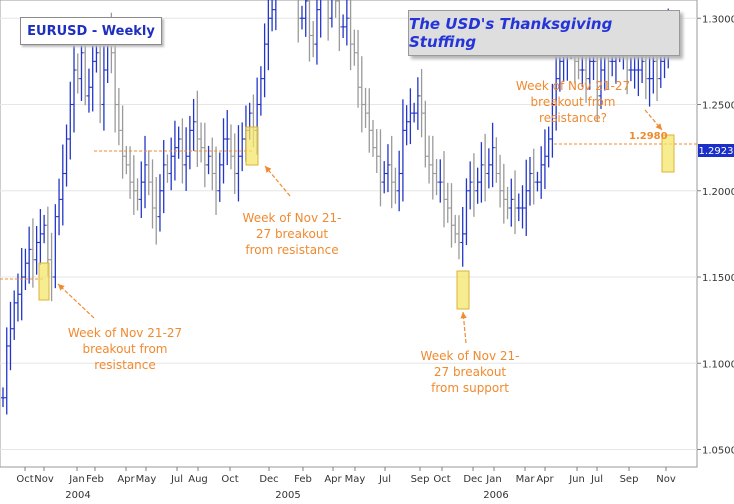 Image resolution: width=734 pixels, height=504 pixels. What do you see at coordinates (287, 495) in the screenshot?
I see `x-year-label: 2005` at bounding box center [287, 495].